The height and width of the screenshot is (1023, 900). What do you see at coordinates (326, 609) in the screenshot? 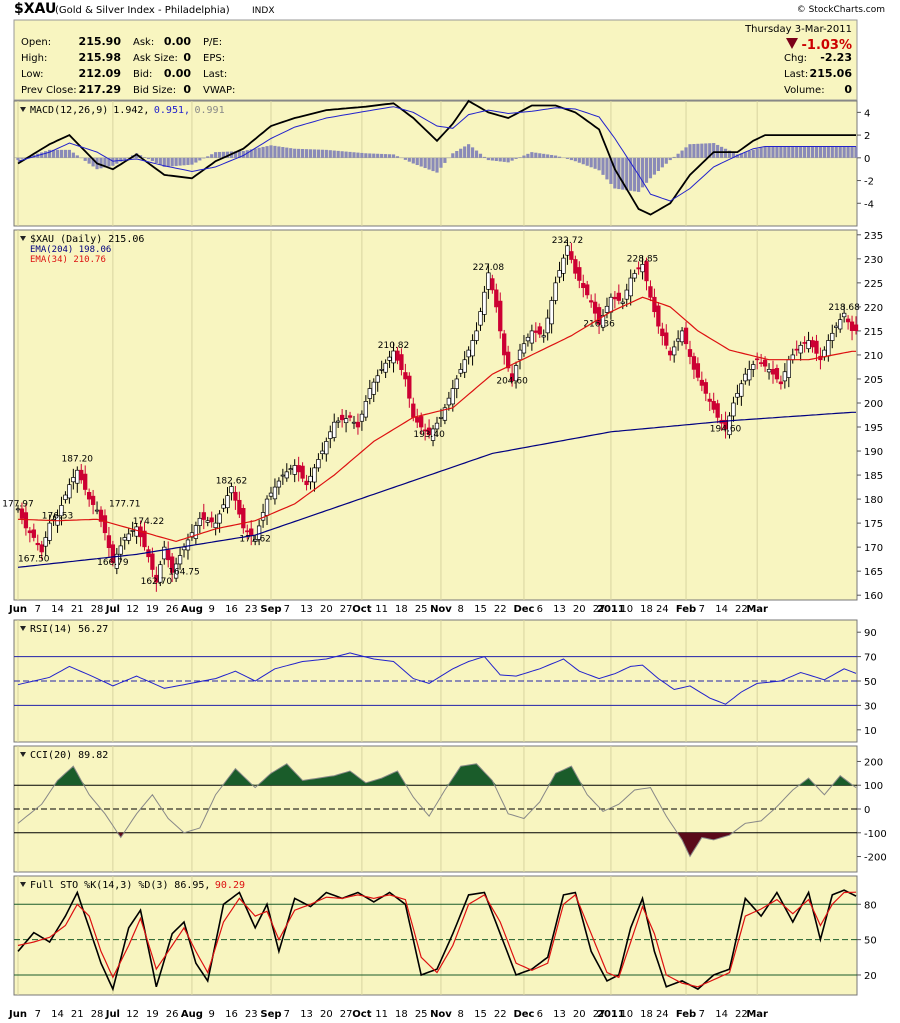
I see `x-tick-label: 20` at bounding box center [326, 609].